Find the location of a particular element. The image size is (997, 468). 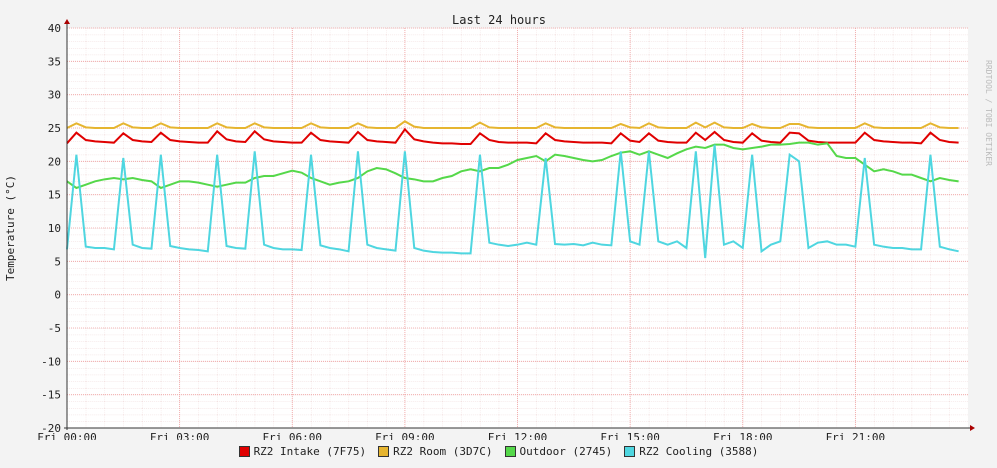

legend-item: RZ2 Room (3D7C) is located at coordinates (435, 451).